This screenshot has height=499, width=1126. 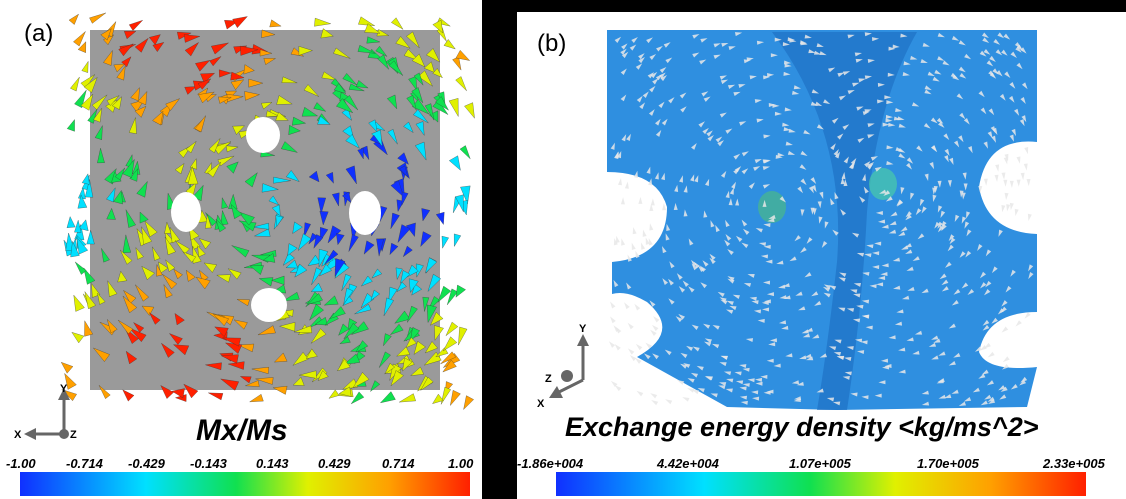 I want to click on z-axis-label: Z, so click(x=73, y=435).